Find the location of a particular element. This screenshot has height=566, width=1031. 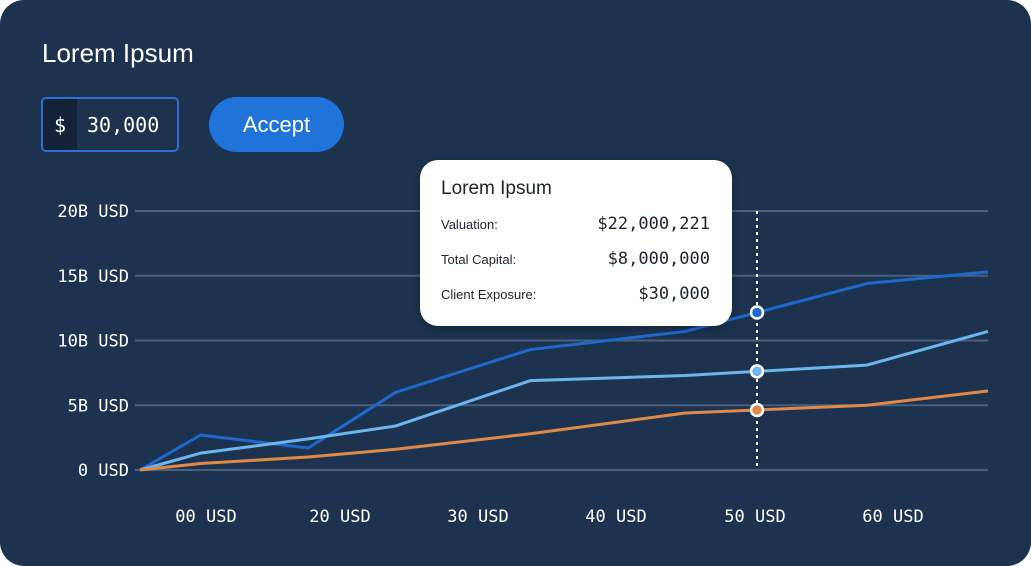

tooltip-value: $30,000 is located at coordinates (674, 294).